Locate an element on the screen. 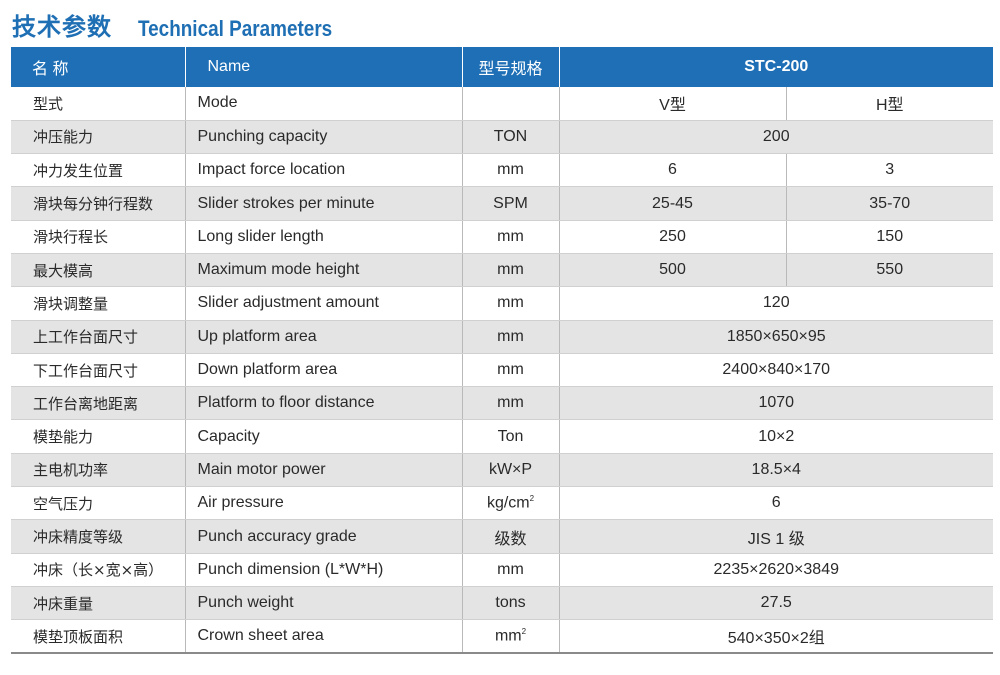  param-unit: mm2 is located at coordinates (511, 637).